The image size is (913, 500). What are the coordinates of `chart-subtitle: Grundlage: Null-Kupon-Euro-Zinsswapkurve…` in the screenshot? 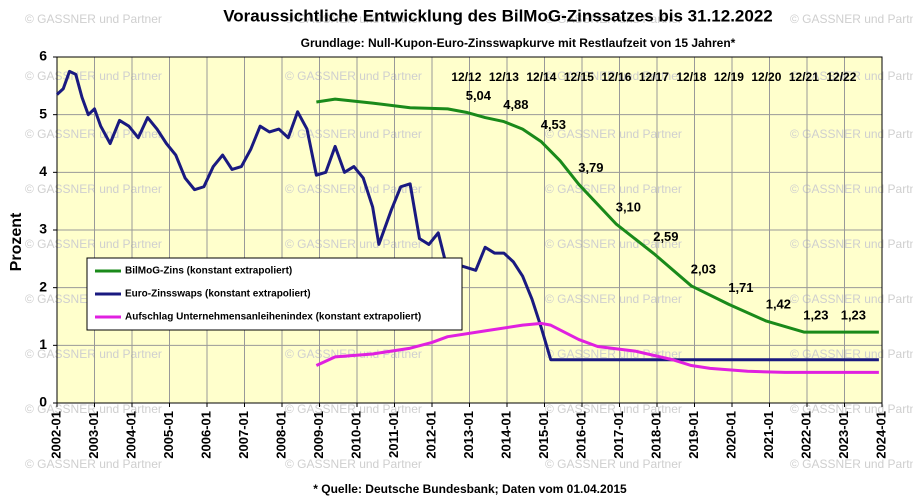 It's located at (518, 43).